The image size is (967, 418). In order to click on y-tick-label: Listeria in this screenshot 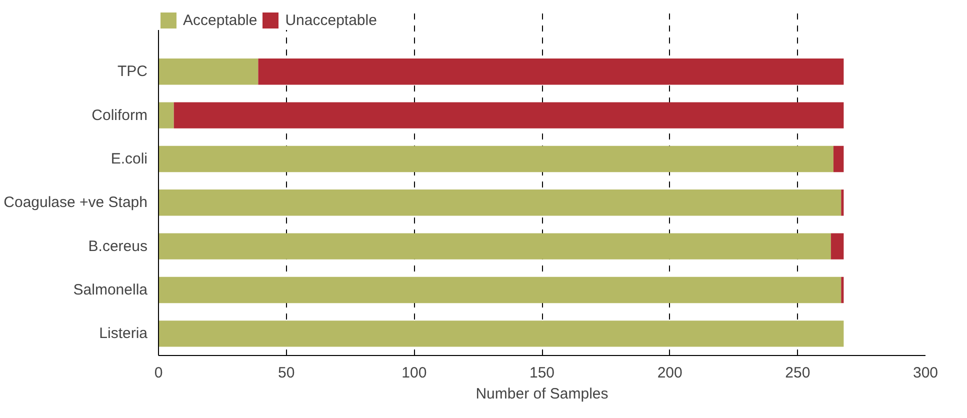, I will do `click(123, 333)`.